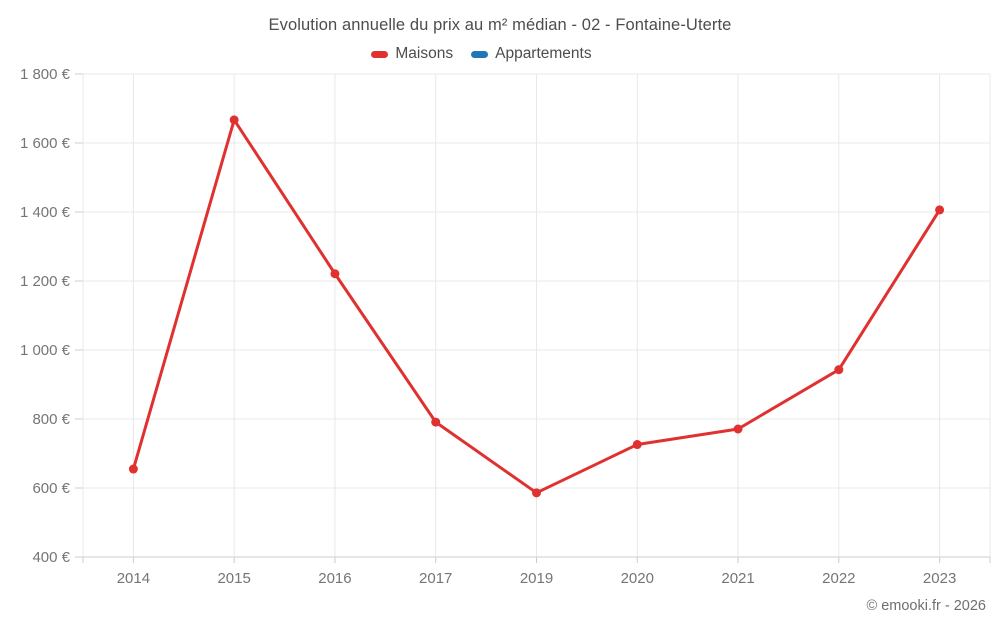 This screenshot has height=625, width=1000. Describe the element at coordinates (737, 578) in the screenshot. I see `x-axis-tick-label: 2021` at that location.